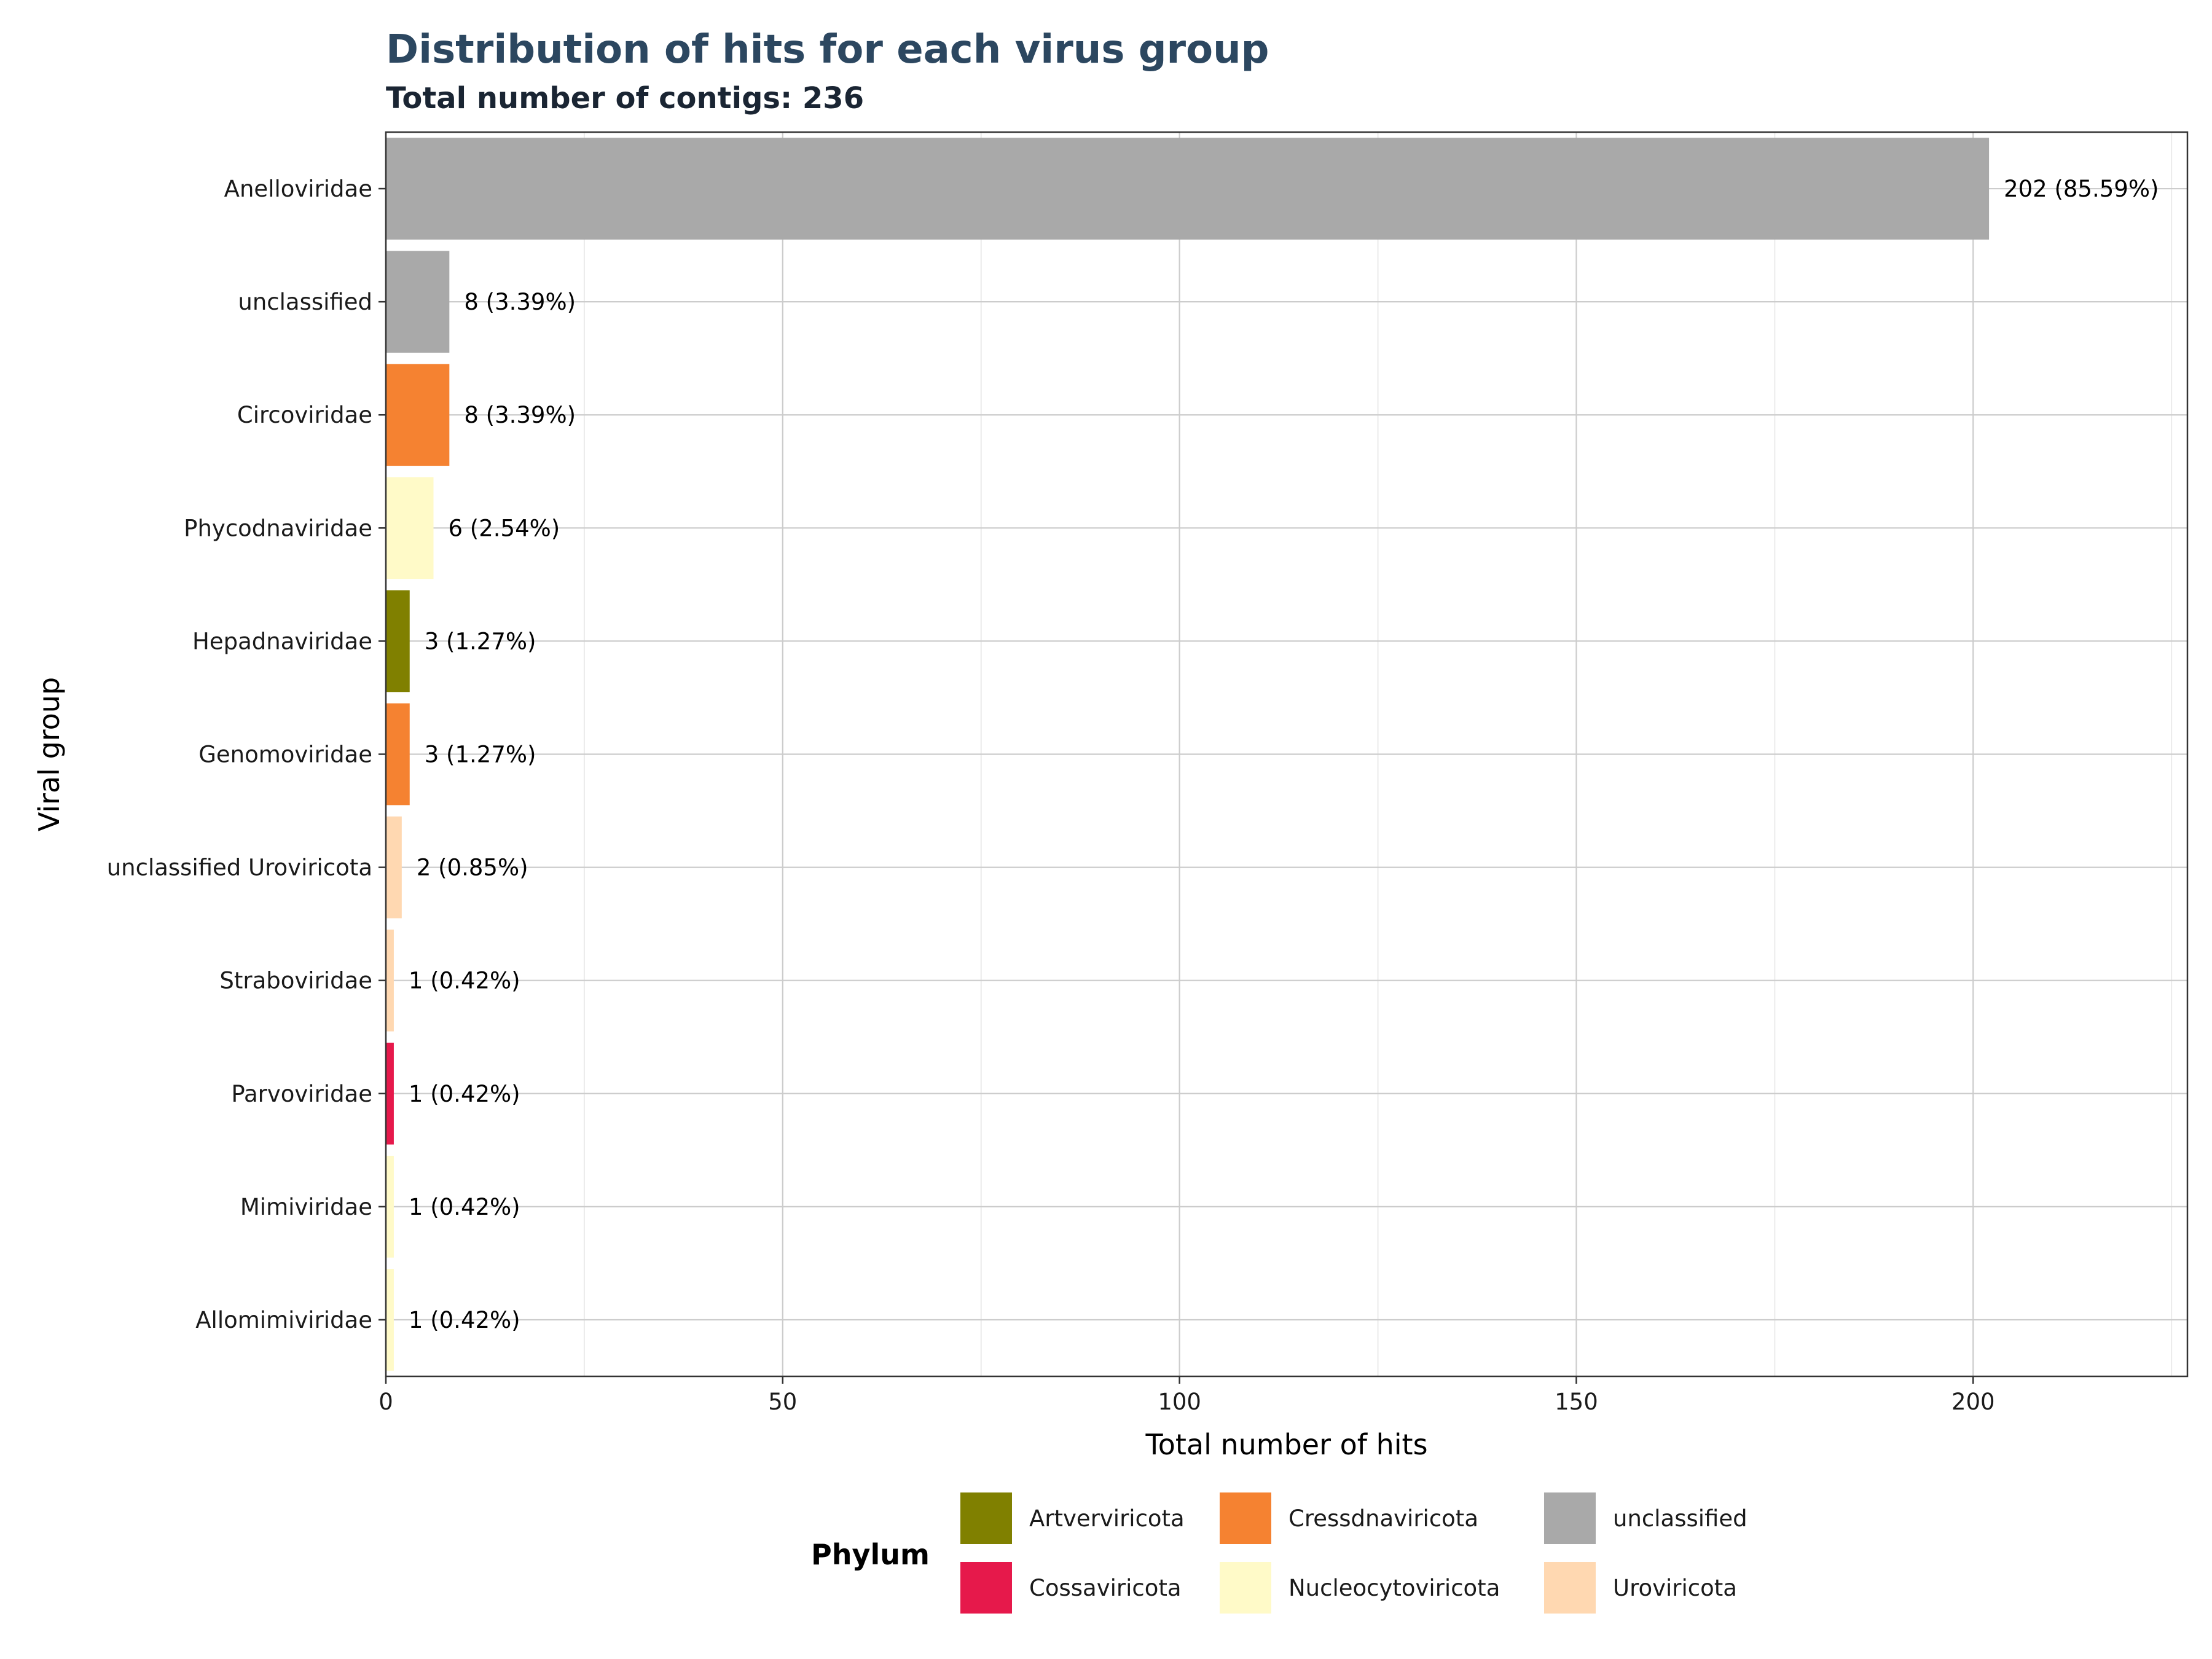  What do you see at coordinates (304, 415) in the screenshot?
I see `y-tick-label: Circoviridae` at bounding box center [304, 415].